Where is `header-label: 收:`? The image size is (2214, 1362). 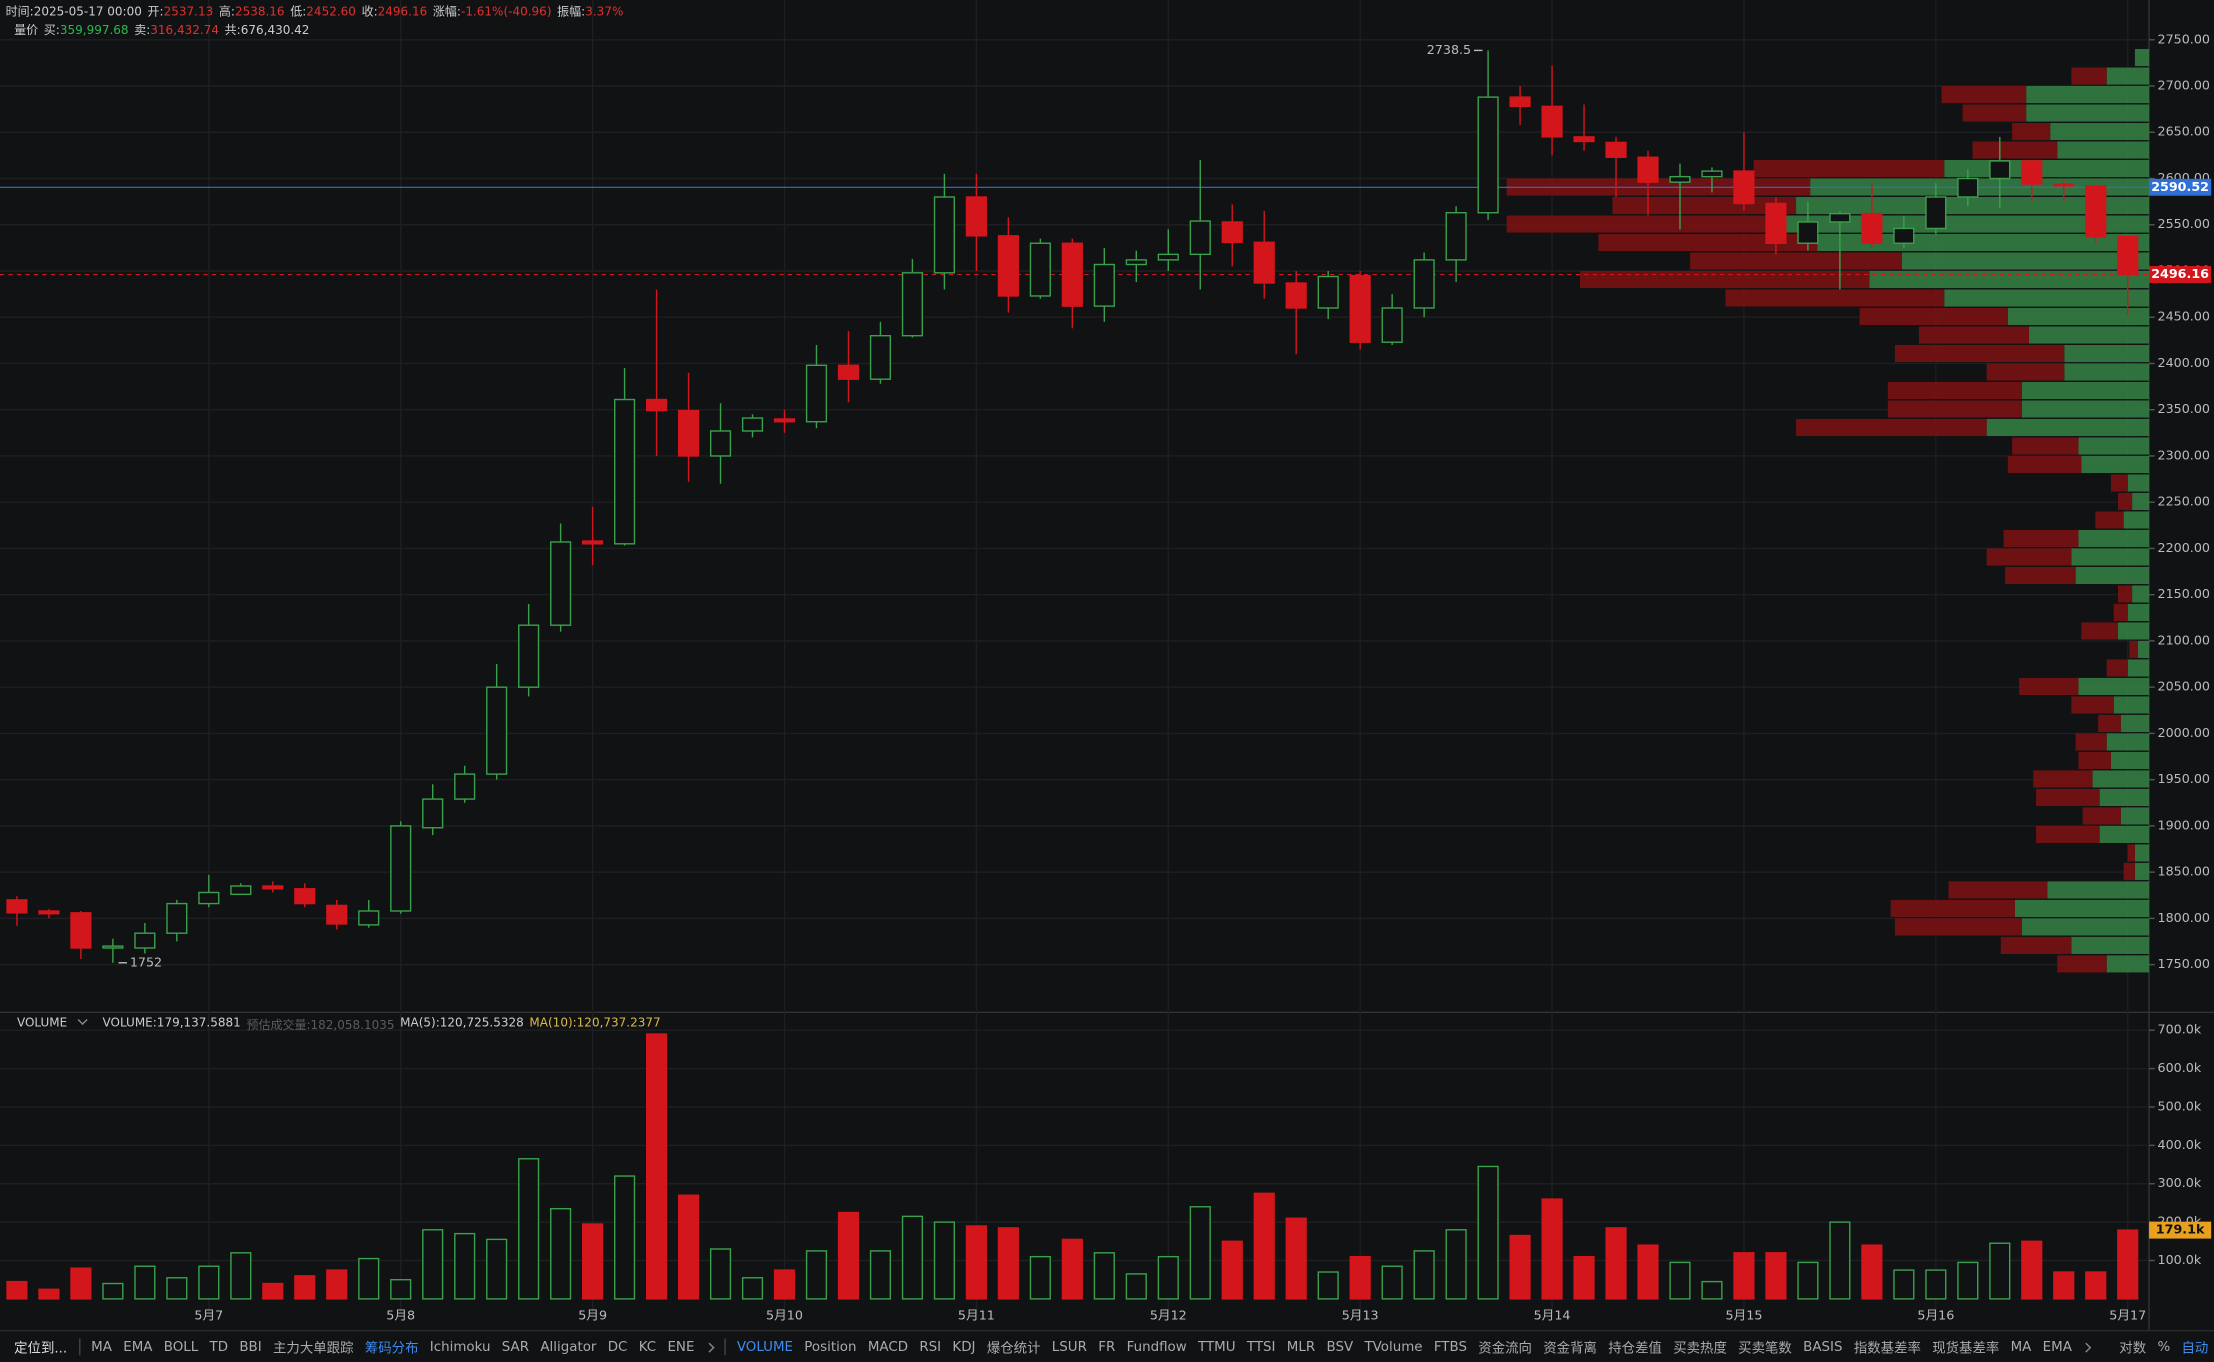 header-label: 收: is located at coordinates (369, 12).